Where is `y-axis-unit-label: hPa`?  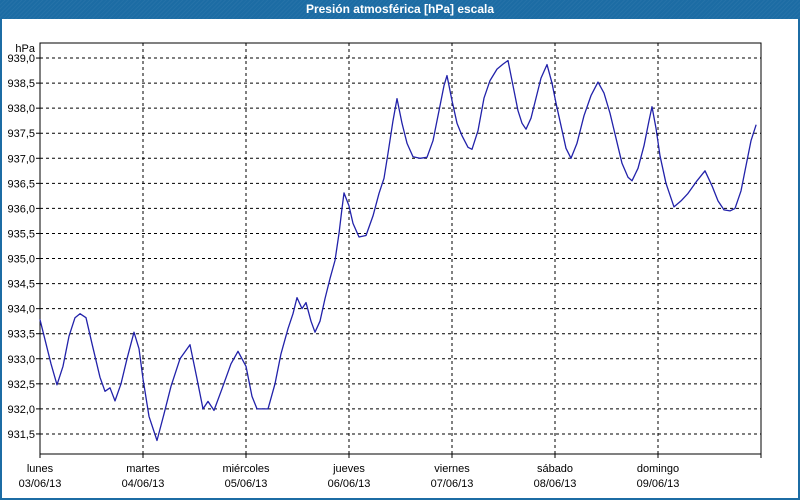
y-axis-unit-label: hPa is located at coordinates (25, 49).